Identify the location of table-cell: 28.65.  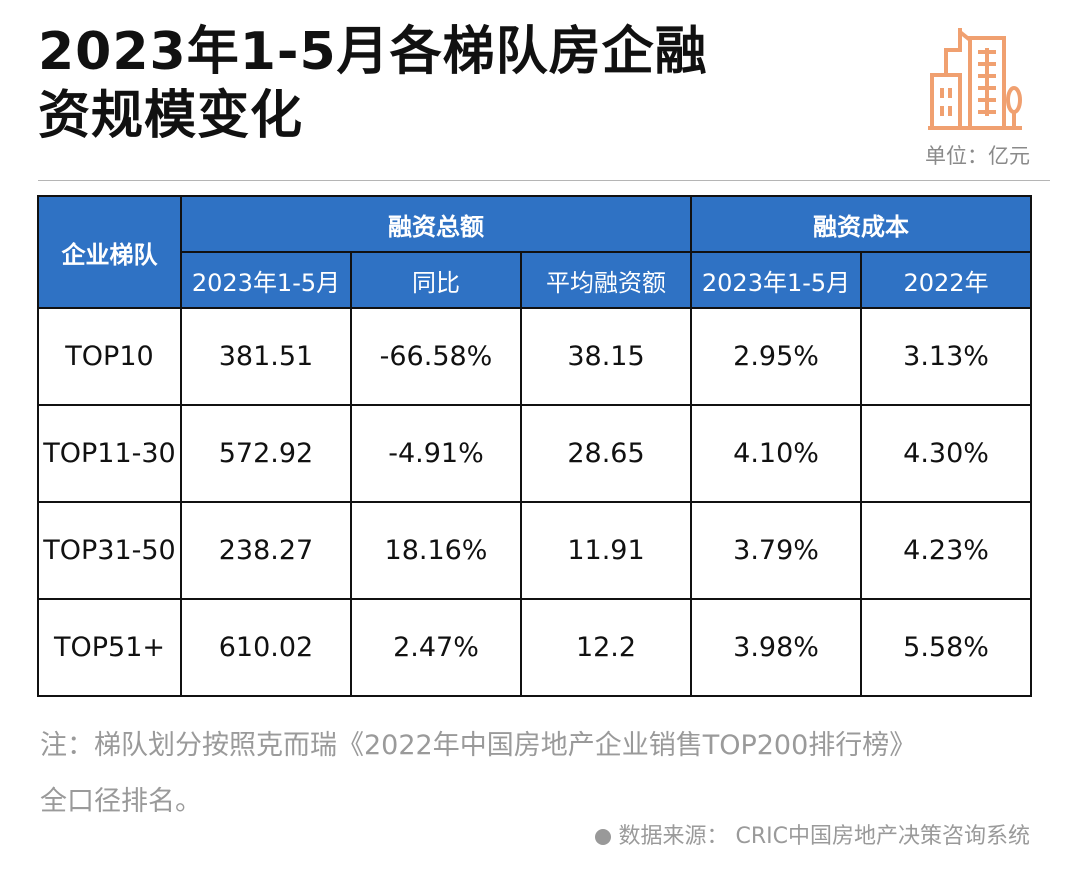
(606, 453).